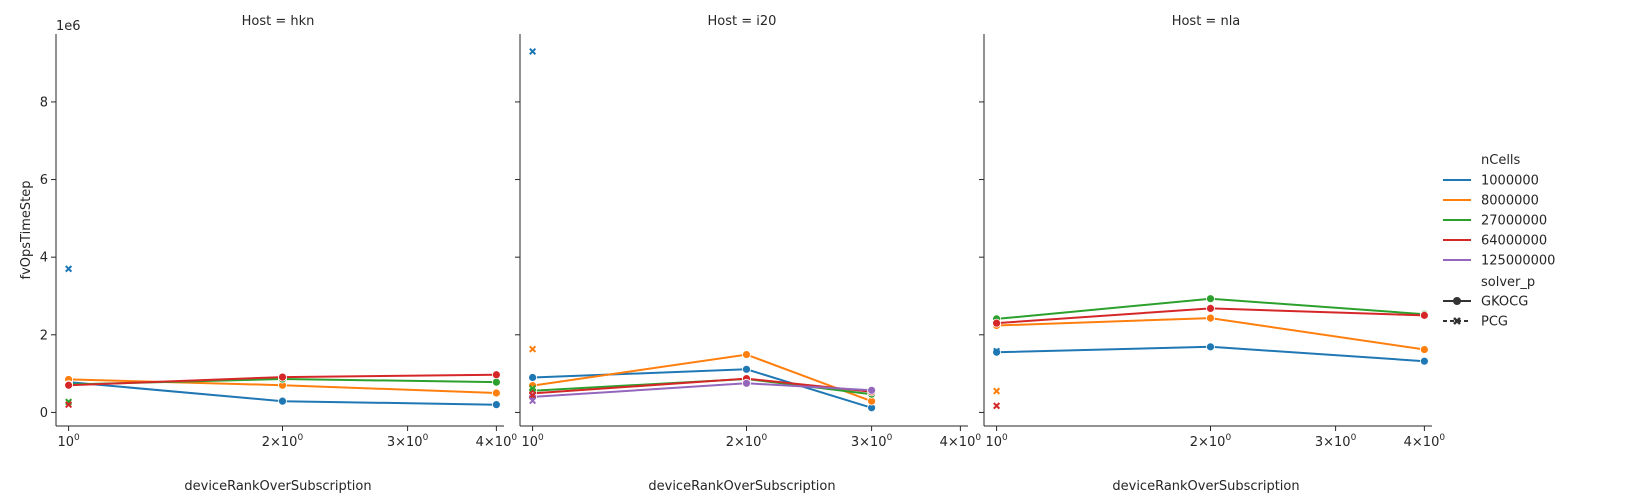 The image size is (1628, 500). What do you see at coordinates (26, 230) in the screenshot?
I see `y-axis-label: fvOpsTimeStep` at bounding box center [26, 230].